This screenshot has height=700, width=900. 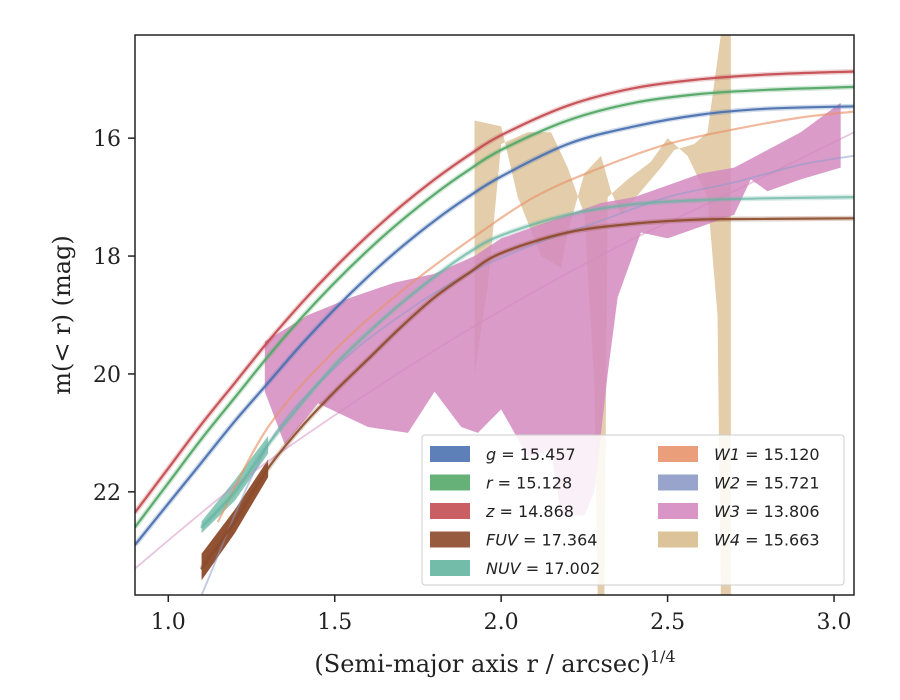 What do you see at coordinates (114, 316) in the screenshot?
I see `y-axis-ticks: 16 18 20 22` at bounding box center [114, 316].